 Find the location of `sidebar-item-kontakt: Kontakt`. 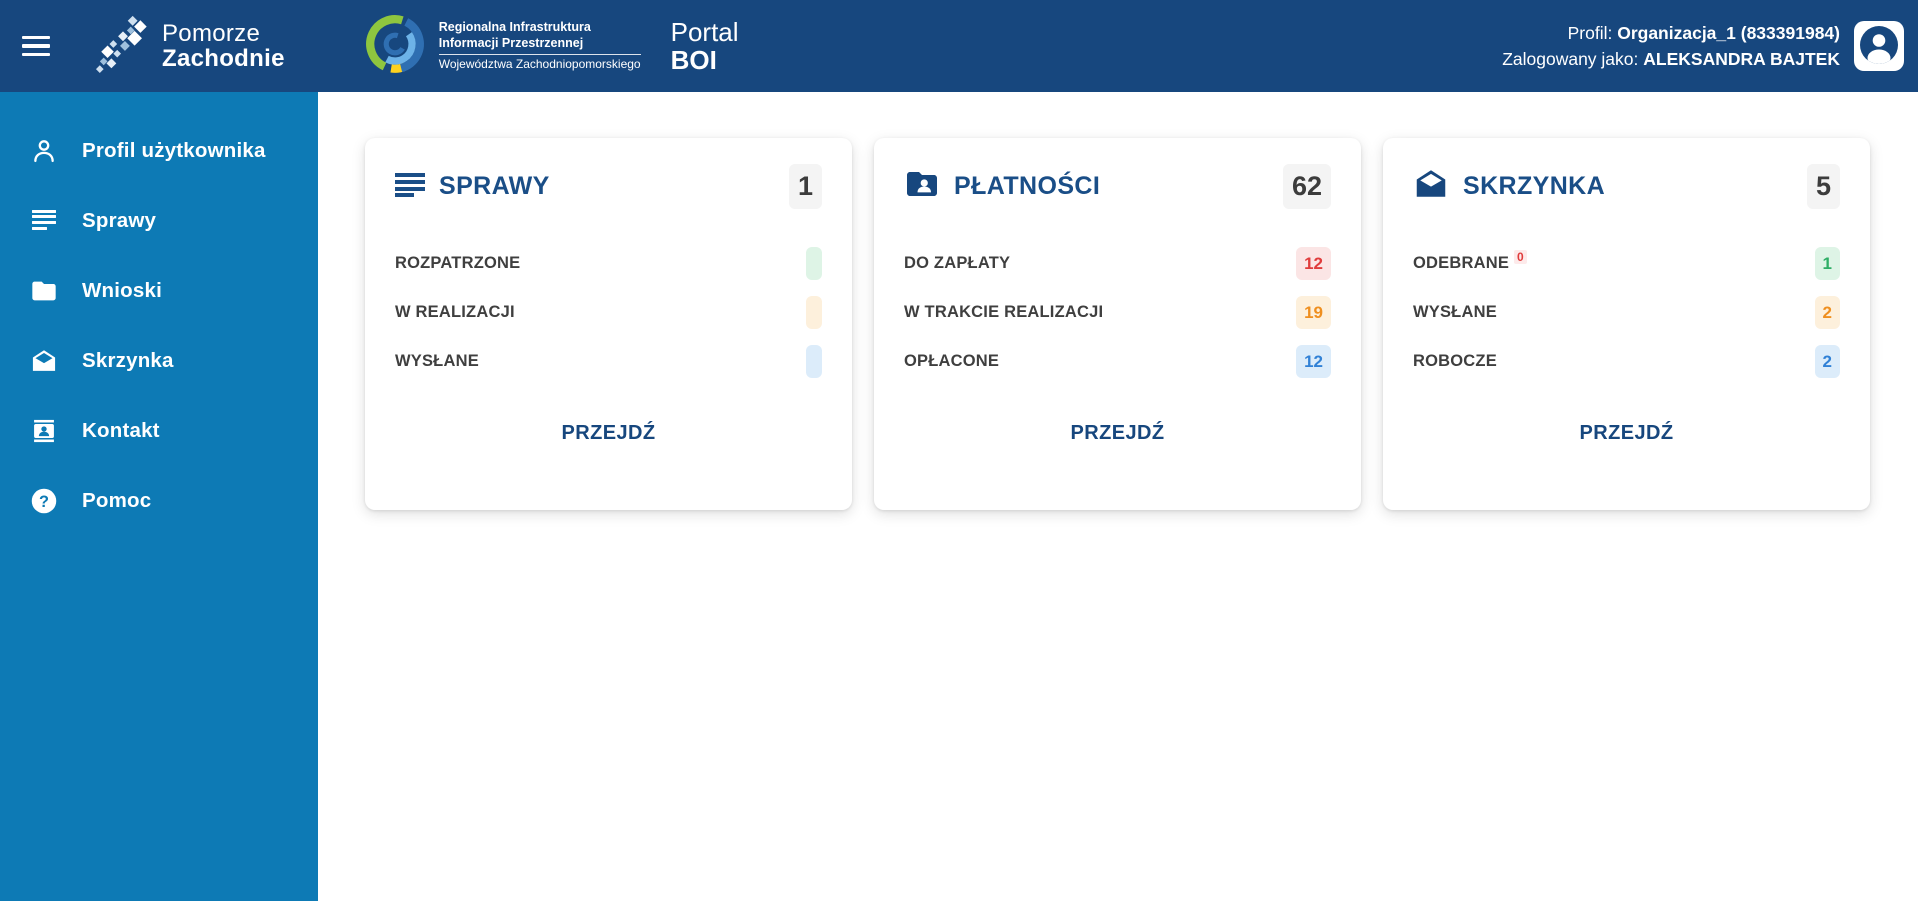

sidebar-item-kontakt: Kontakt is located at coordinates (159, 431).